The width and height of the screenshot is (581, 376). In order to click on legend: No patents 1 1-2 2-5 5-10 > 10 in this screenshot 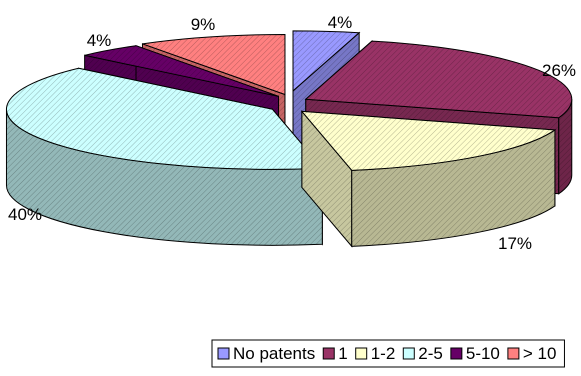, I will do `click(388, 353)`.